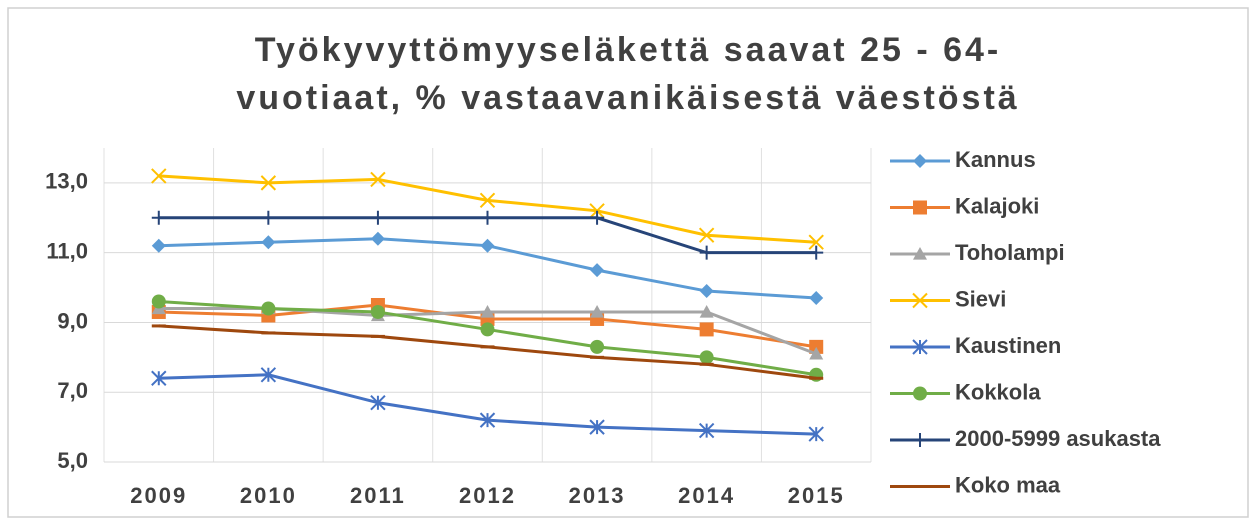  I want to click on legend-label: Kannus, so click(995, 159).